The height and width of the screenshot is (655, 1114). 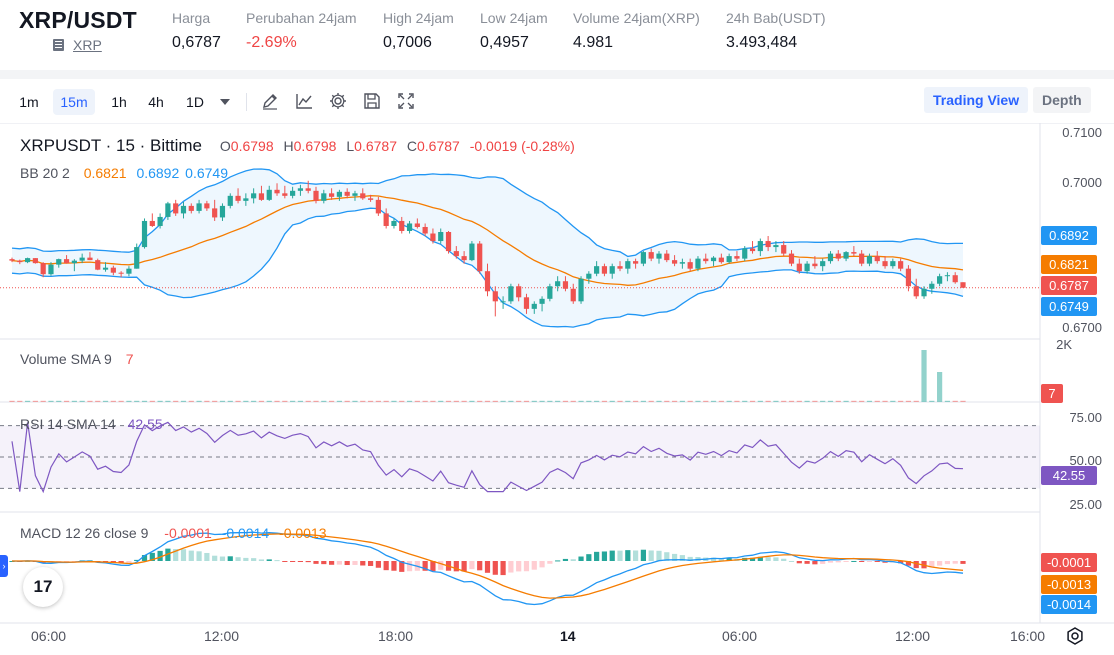 What do you see at coordinates (195, 102) in the screenshot?
I see `timeframe-1d: 1D` at bounding box center [195, 102].